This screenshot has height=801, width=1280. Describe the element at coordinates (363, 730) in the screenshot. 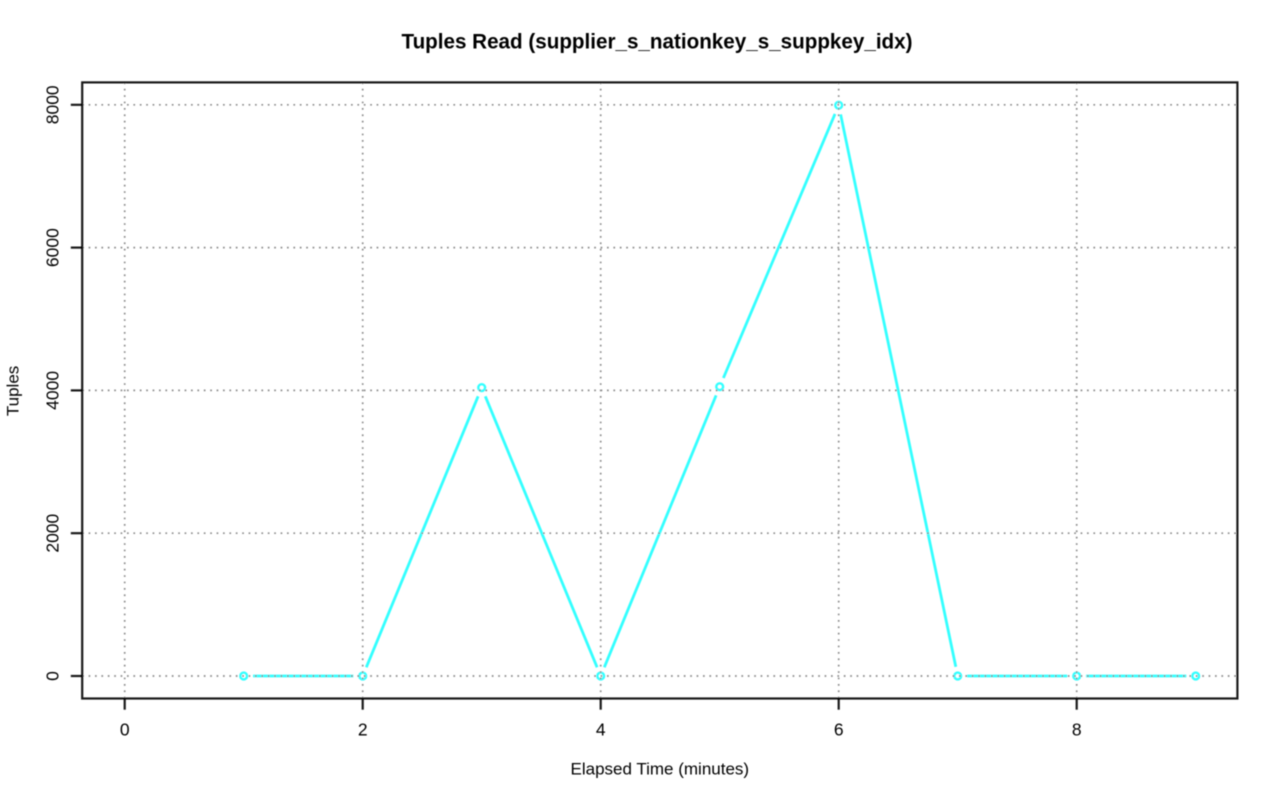

I see `svg-text: 2` at that location.